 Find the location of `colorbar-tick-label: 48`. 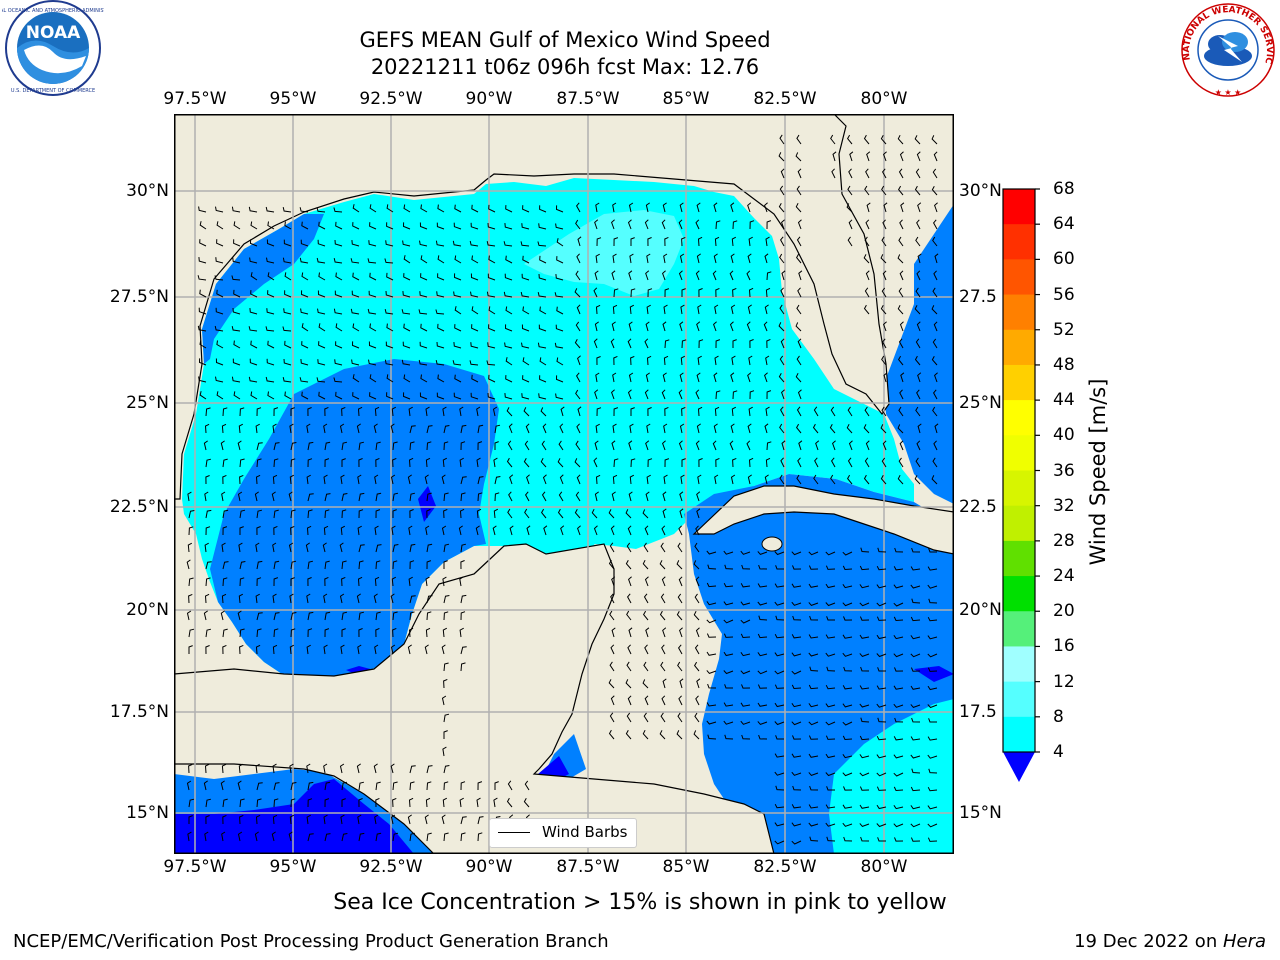

colorbar-tick-label: 48 is located at coordinates (1064, 364).